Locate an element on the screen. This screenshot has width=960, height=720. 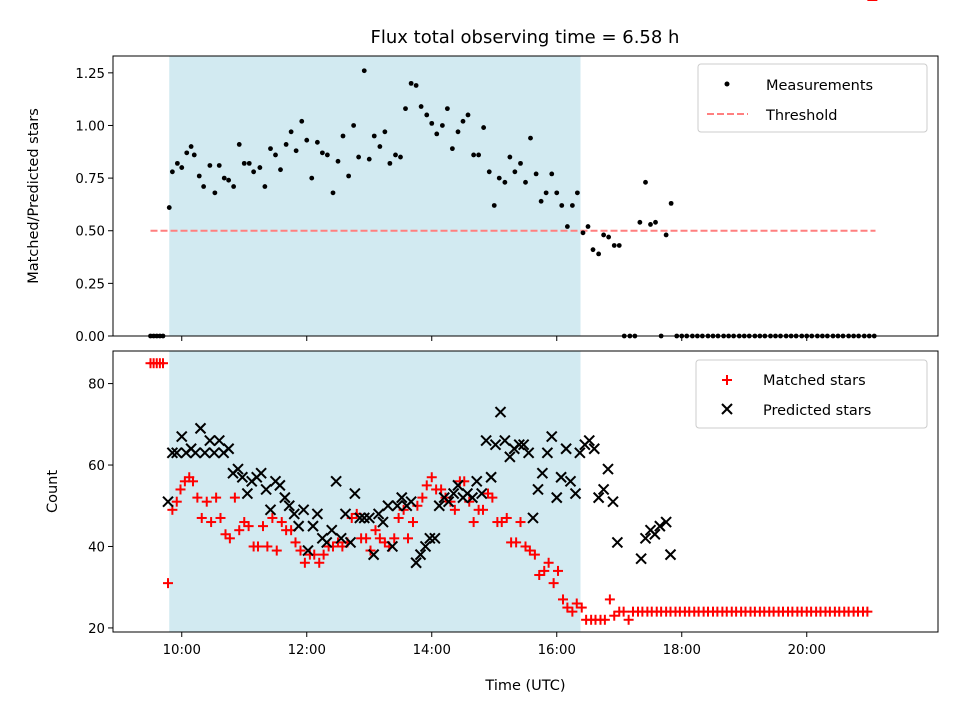
bottom-legend: Matched stars Predicted stars is located at coordinates (811, 394).